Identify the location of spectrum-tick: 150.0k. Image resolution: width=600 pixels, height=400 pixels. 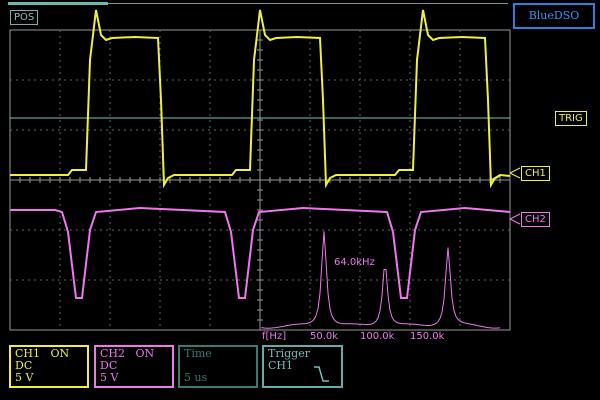
(427, 336).